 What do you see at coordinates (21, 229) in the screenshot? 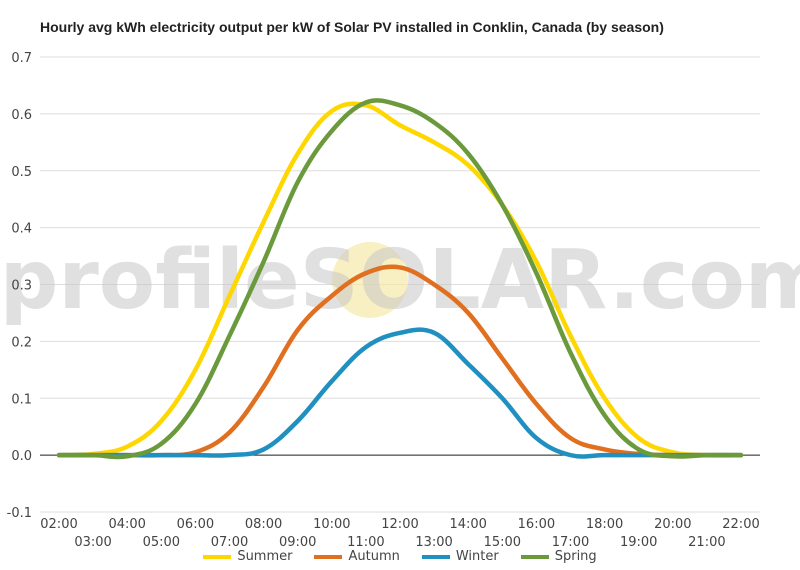
I see `y-tick-label: 0.4` at bounding box center [21, 229].